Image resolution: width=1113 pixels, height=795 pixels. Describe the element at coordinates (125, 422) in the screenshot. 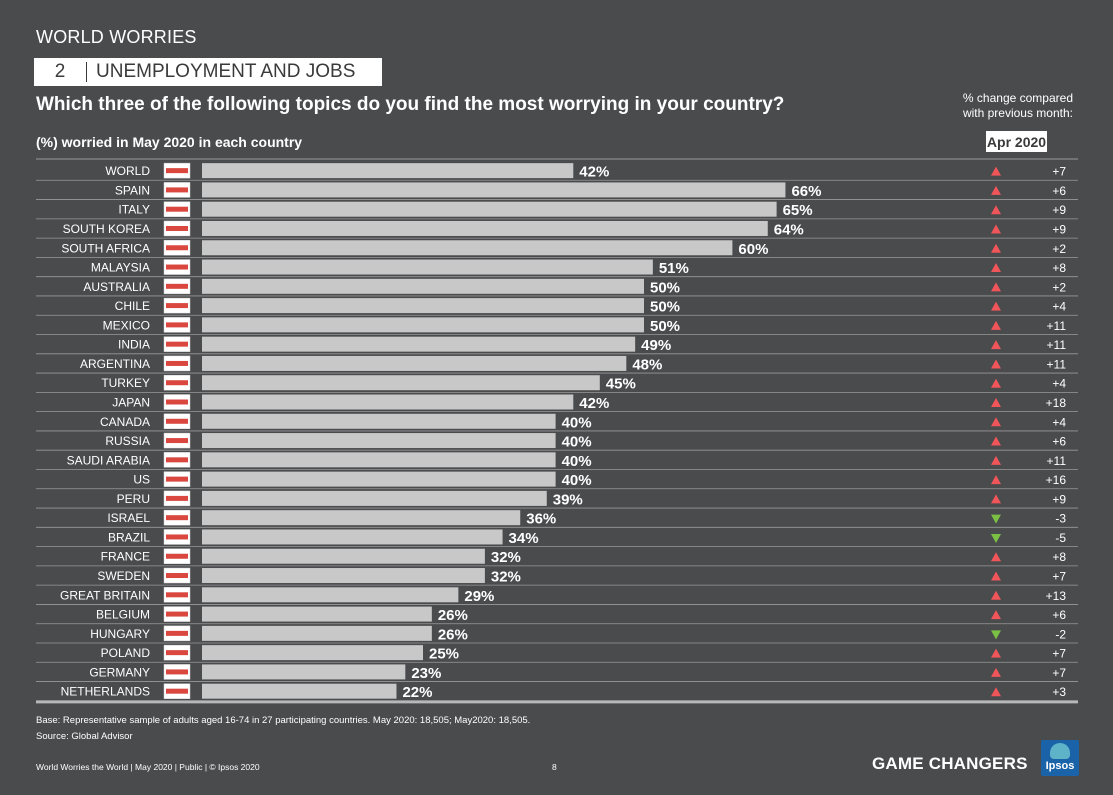

I see `category-label-canada: CANADA` at that location.